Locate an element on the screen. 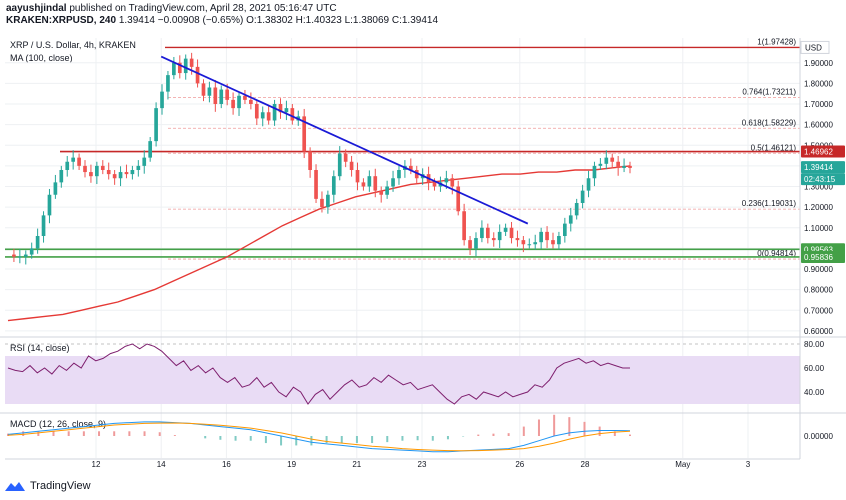  footer: TradingView is located at coordinates (47, 486).